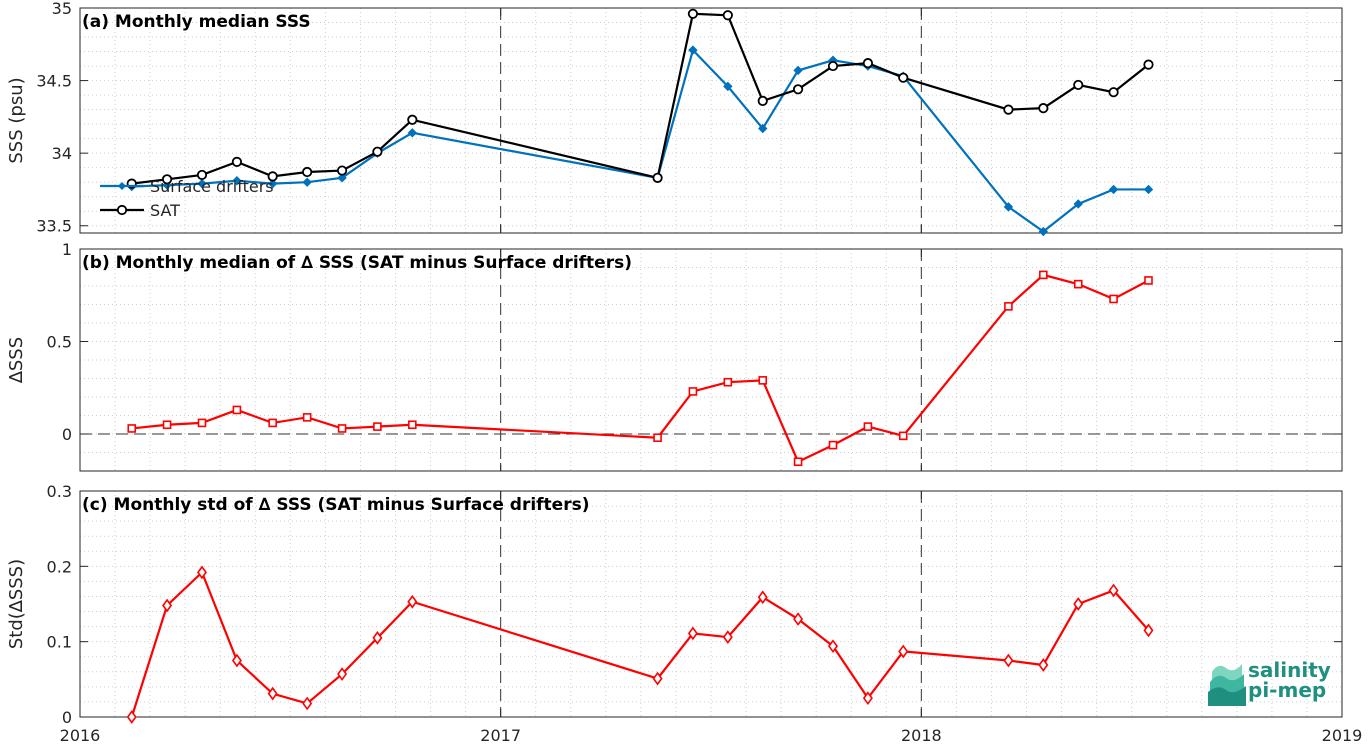  What do you see at coordinates (59, 566) in the screenshot?
I see `y-tick-label: 0.2` at bounding box center [59, 566].